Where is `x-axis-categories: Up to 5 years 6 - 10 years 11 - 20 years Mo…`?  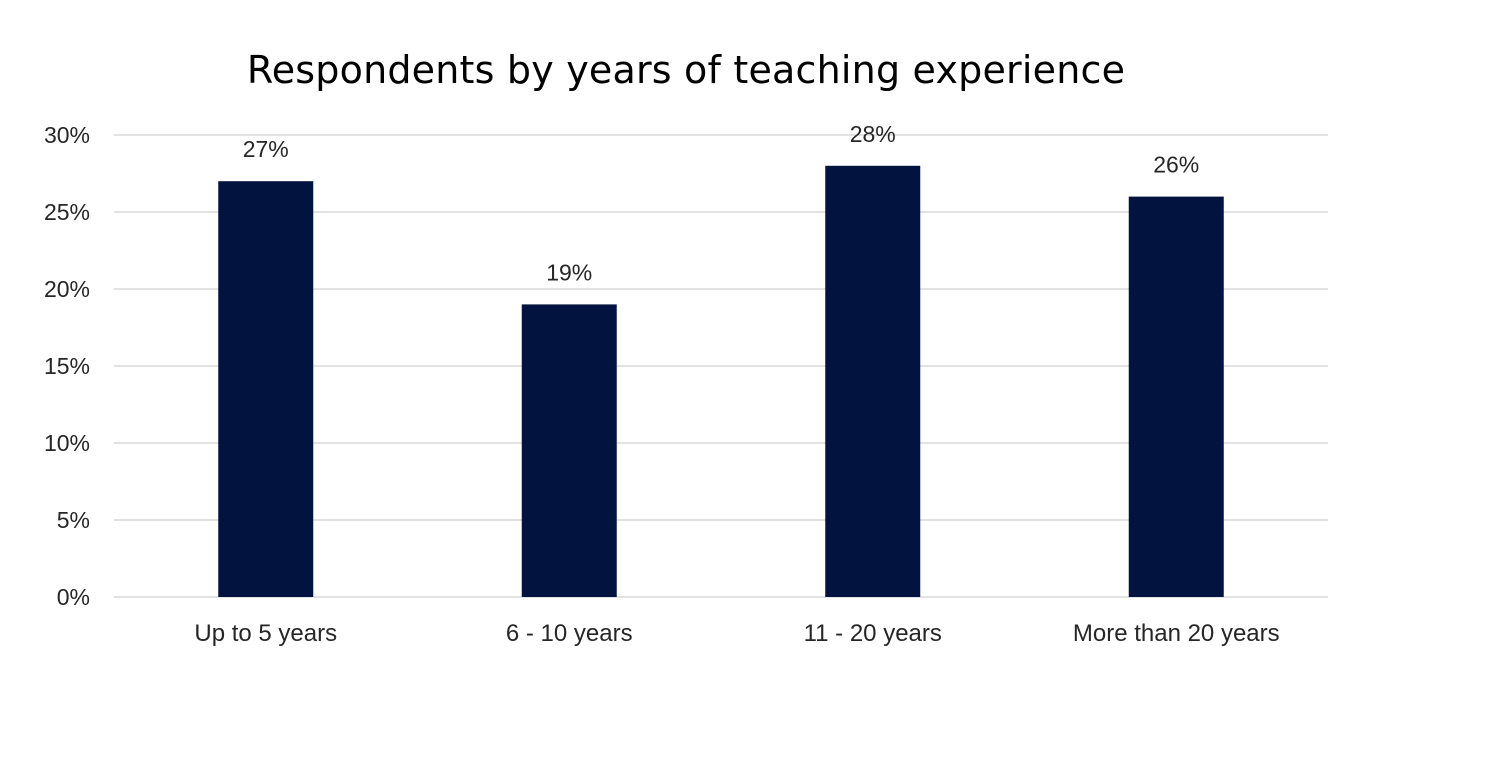 x-axis-categories: Up to 5 years 6 - 10 years 11 - 20 years Mo… is located at coordinates (736, 633).